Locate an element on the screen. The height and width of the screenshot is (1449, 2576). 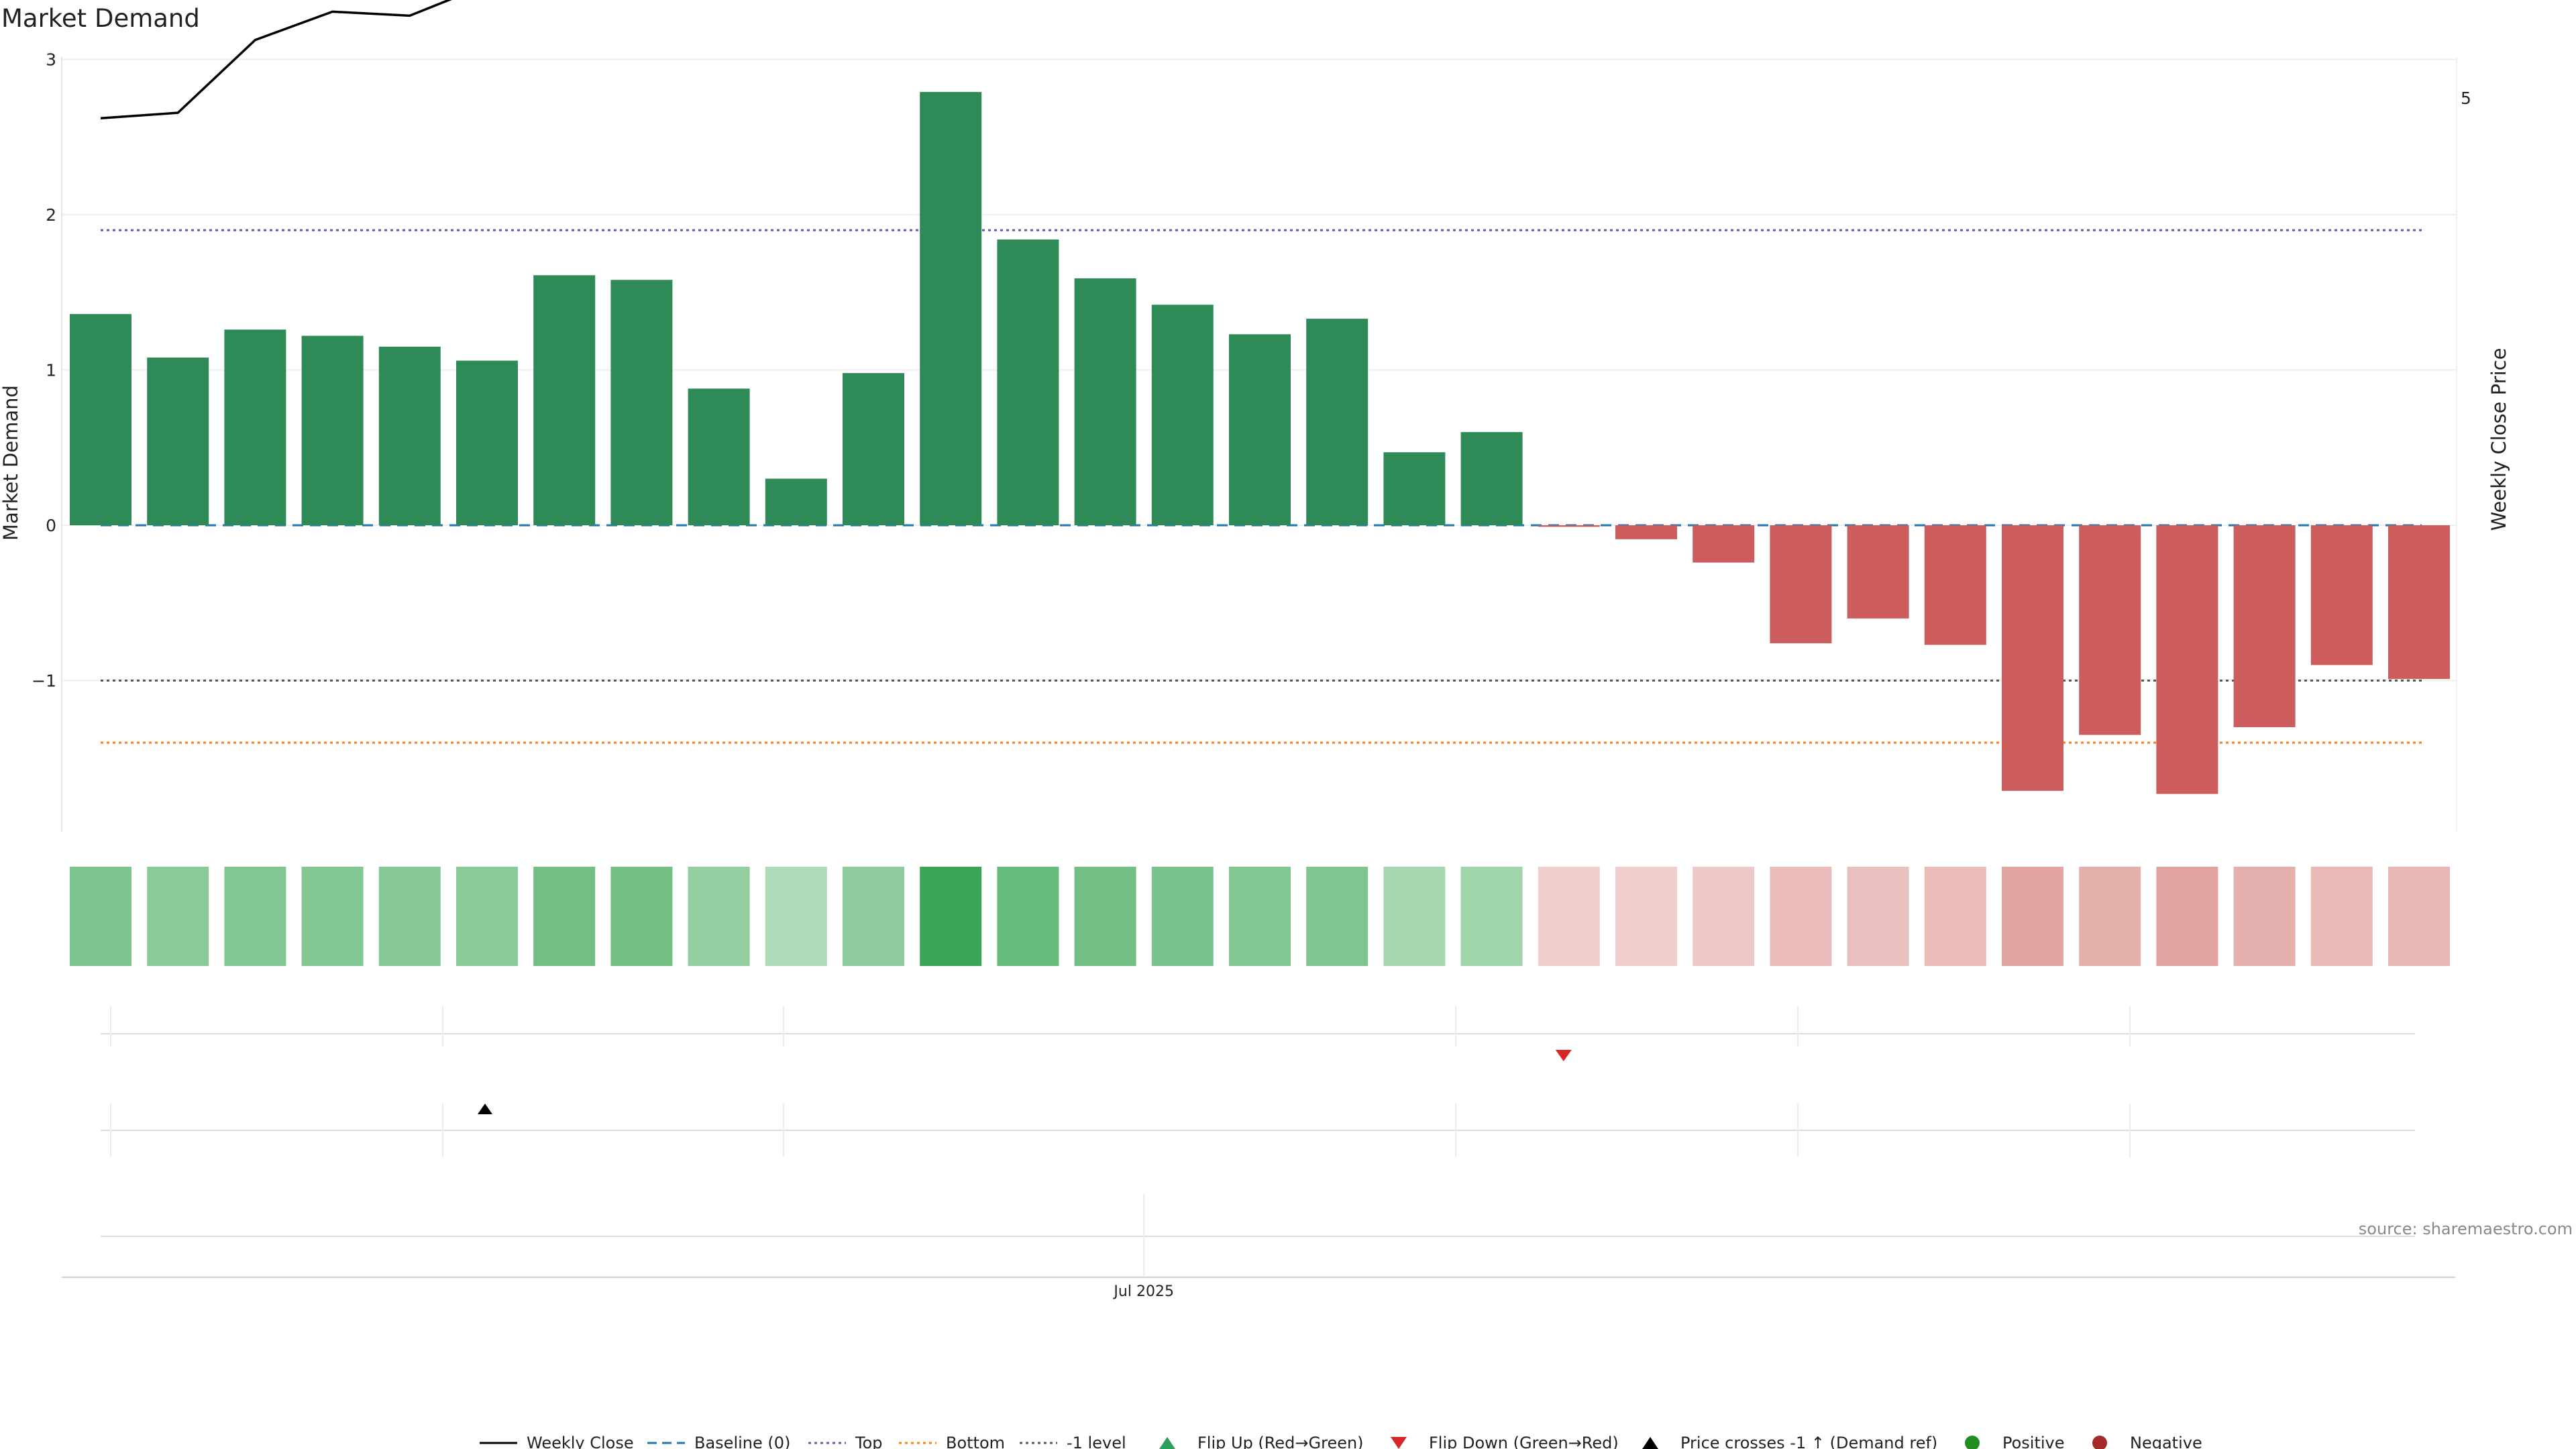
right-axis-label: Weekly Close Price is located at coordinates (2498, 439).